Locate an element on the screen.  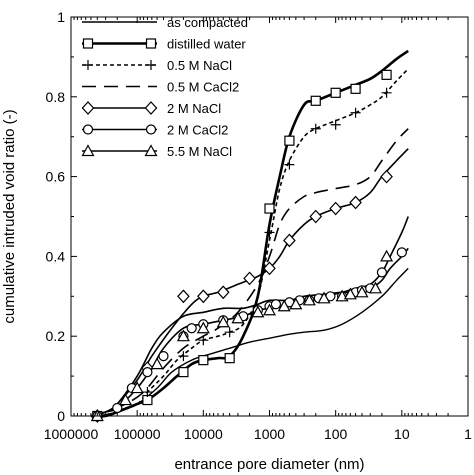
x-axis-title: entrance pore diameter (nm) is located at coordinates (269, 464).